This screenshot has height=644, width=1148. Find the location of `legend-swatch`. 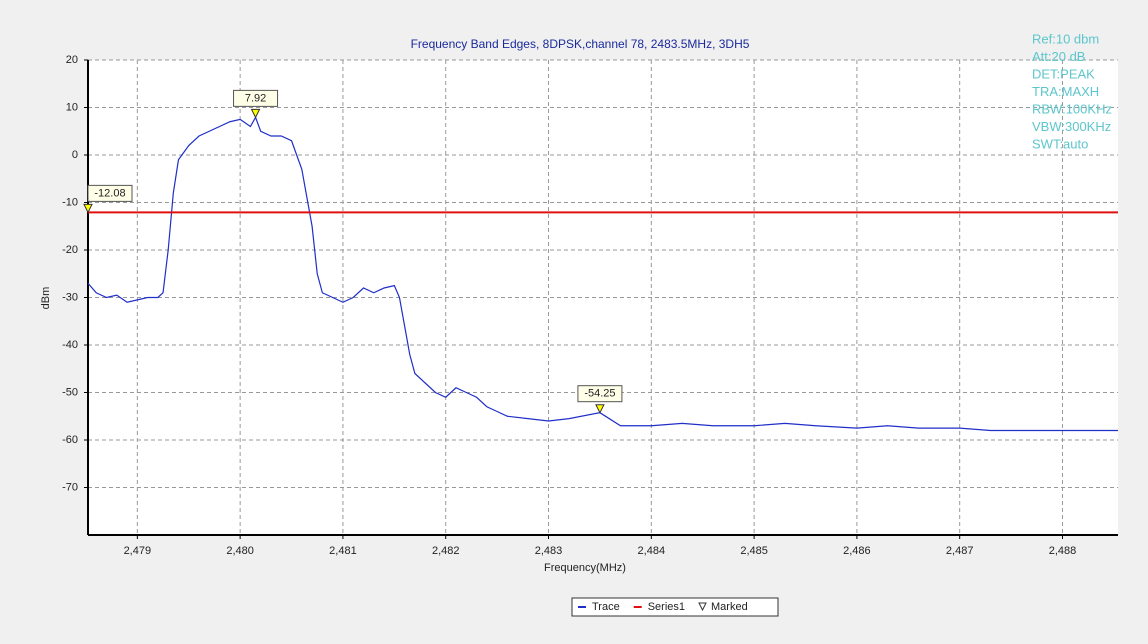

legend-swatch is located at coordinates (702, 607).